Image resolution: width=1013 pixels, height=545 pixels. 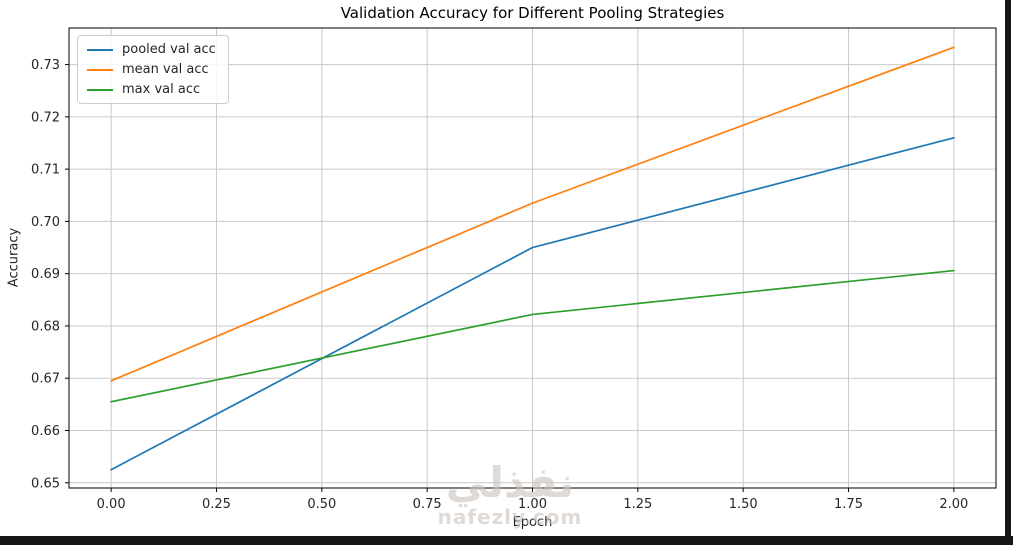 What do you see at coordinates (953, 504) in the screenshot?
I see `x-tick-label: 2.00` at bounding box center [953, 504].